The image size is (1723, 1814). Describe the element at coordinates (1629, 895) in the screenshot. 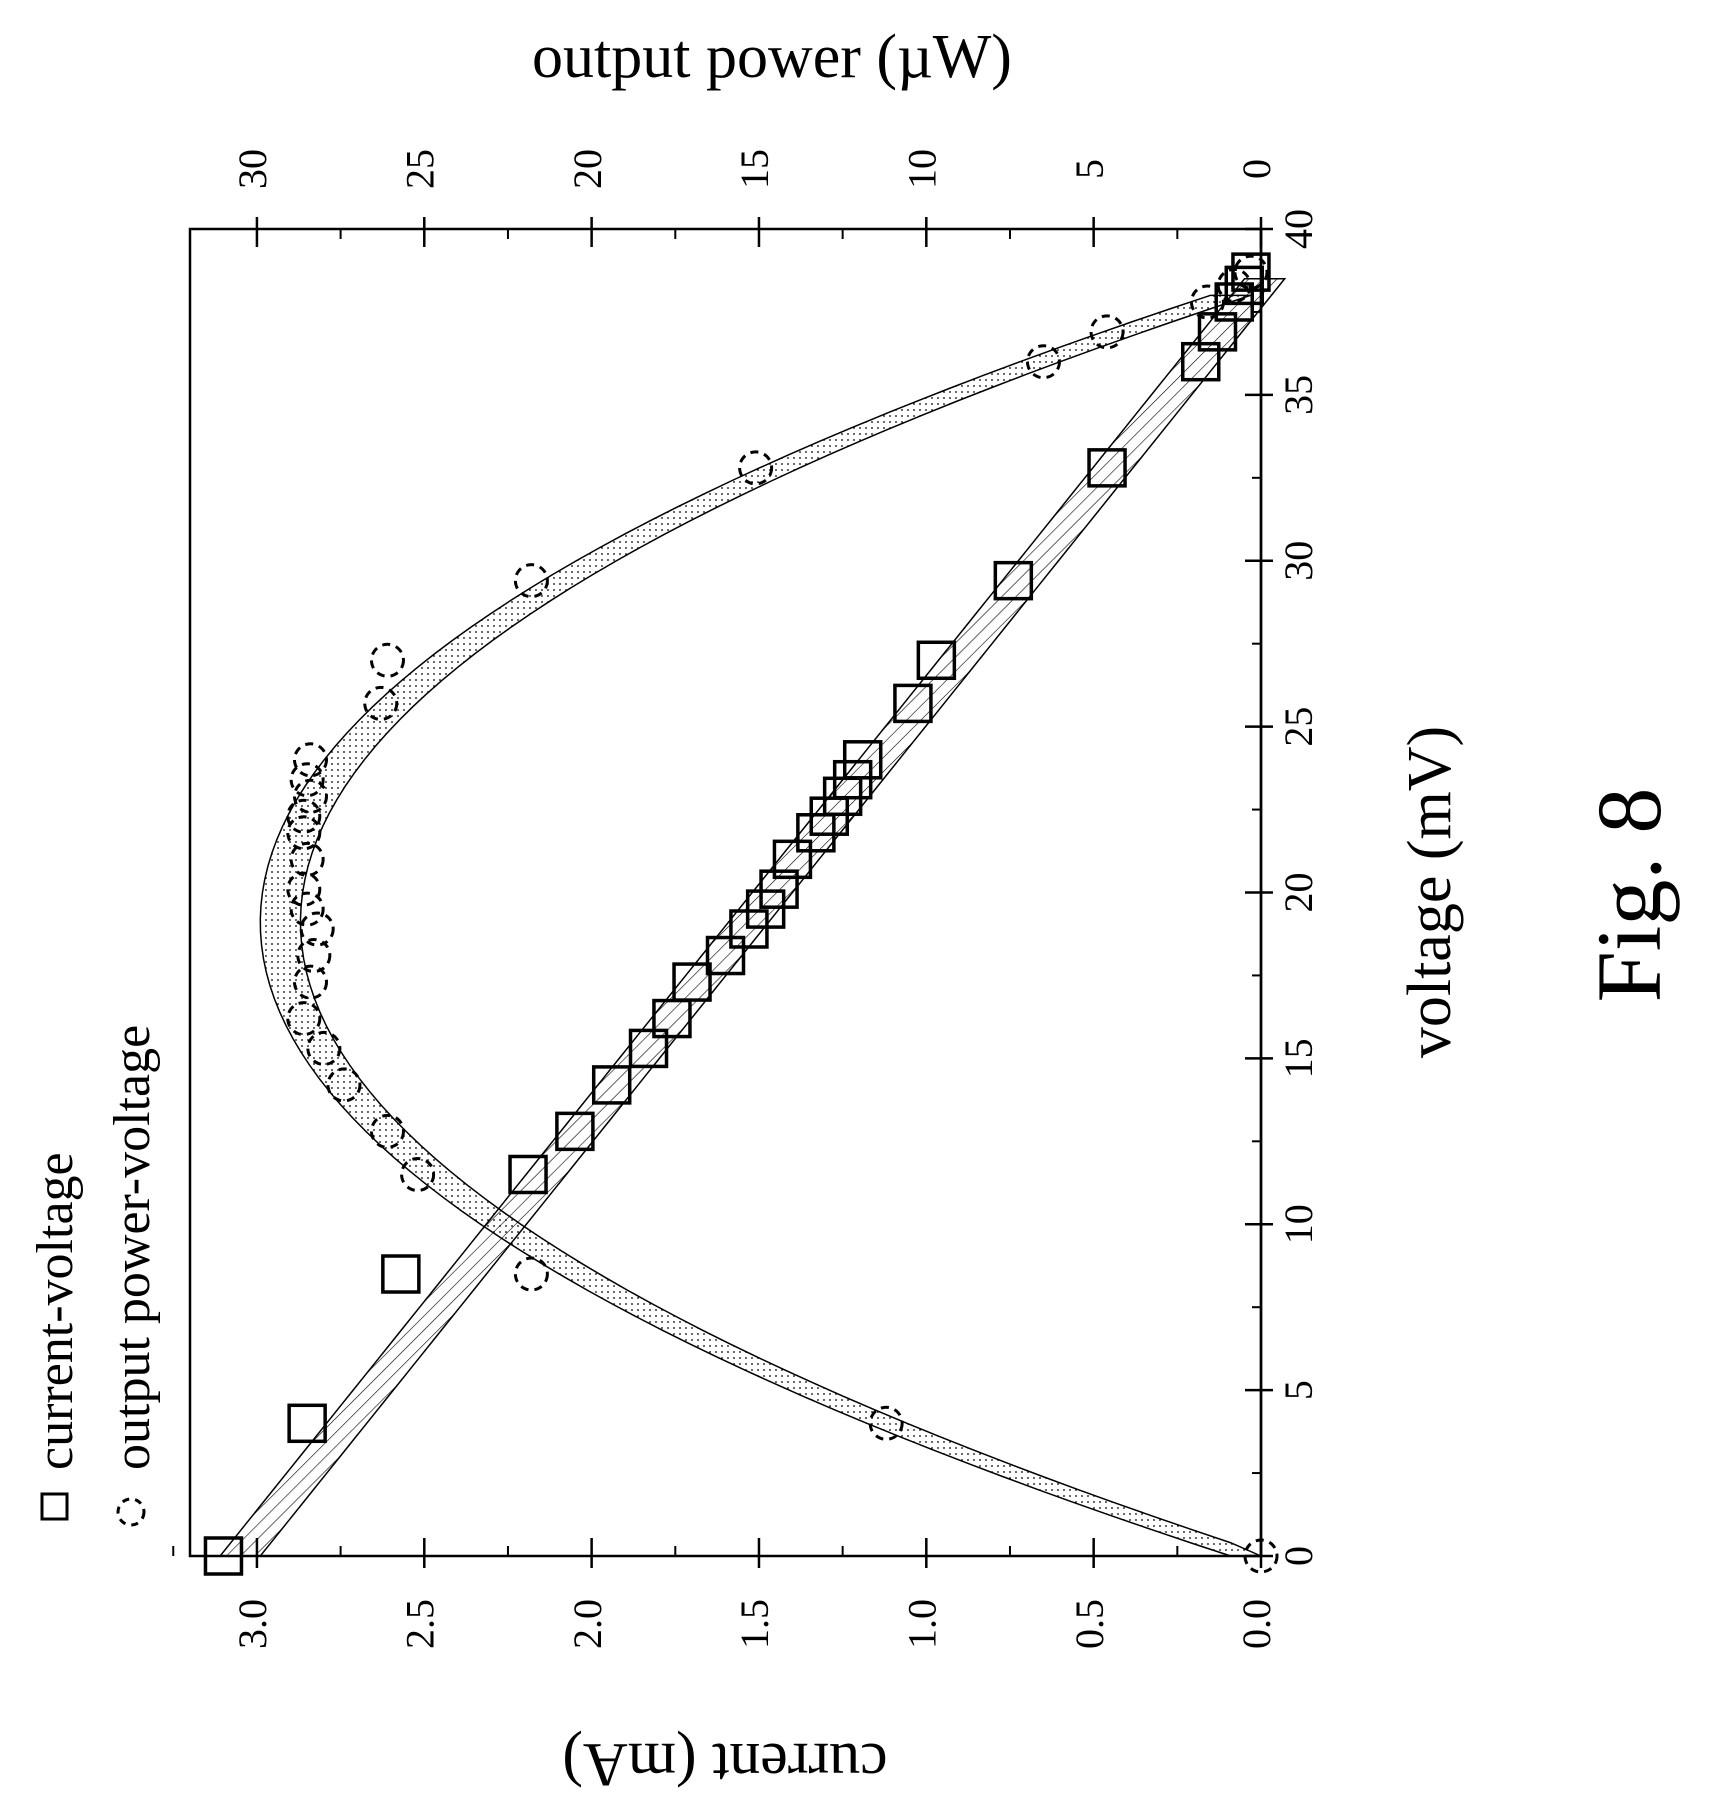

I see `figure-label: Fig. 8` at that location.